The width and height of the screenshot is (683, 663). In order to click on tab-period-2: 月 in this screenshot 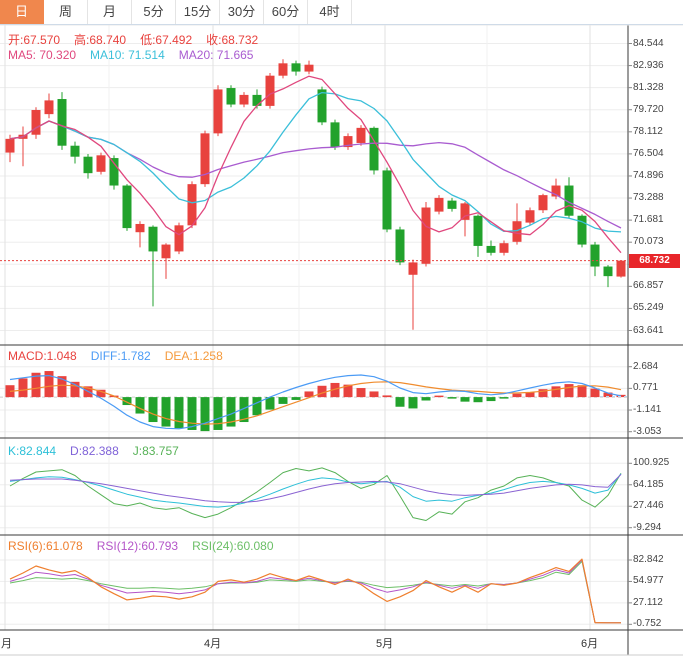, I will do `click(110, 12)`.